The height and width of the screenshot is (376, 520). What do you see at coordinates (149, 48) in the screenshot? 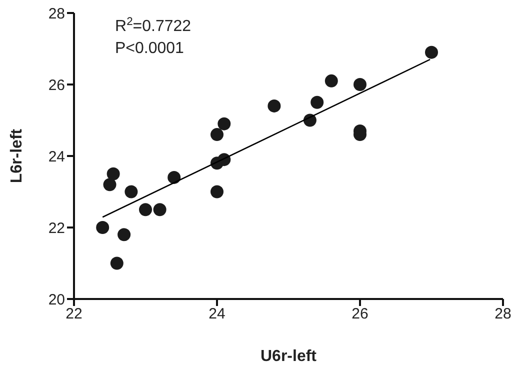
I see `annotation: P<0.0001` at bounding box center [149, 48].